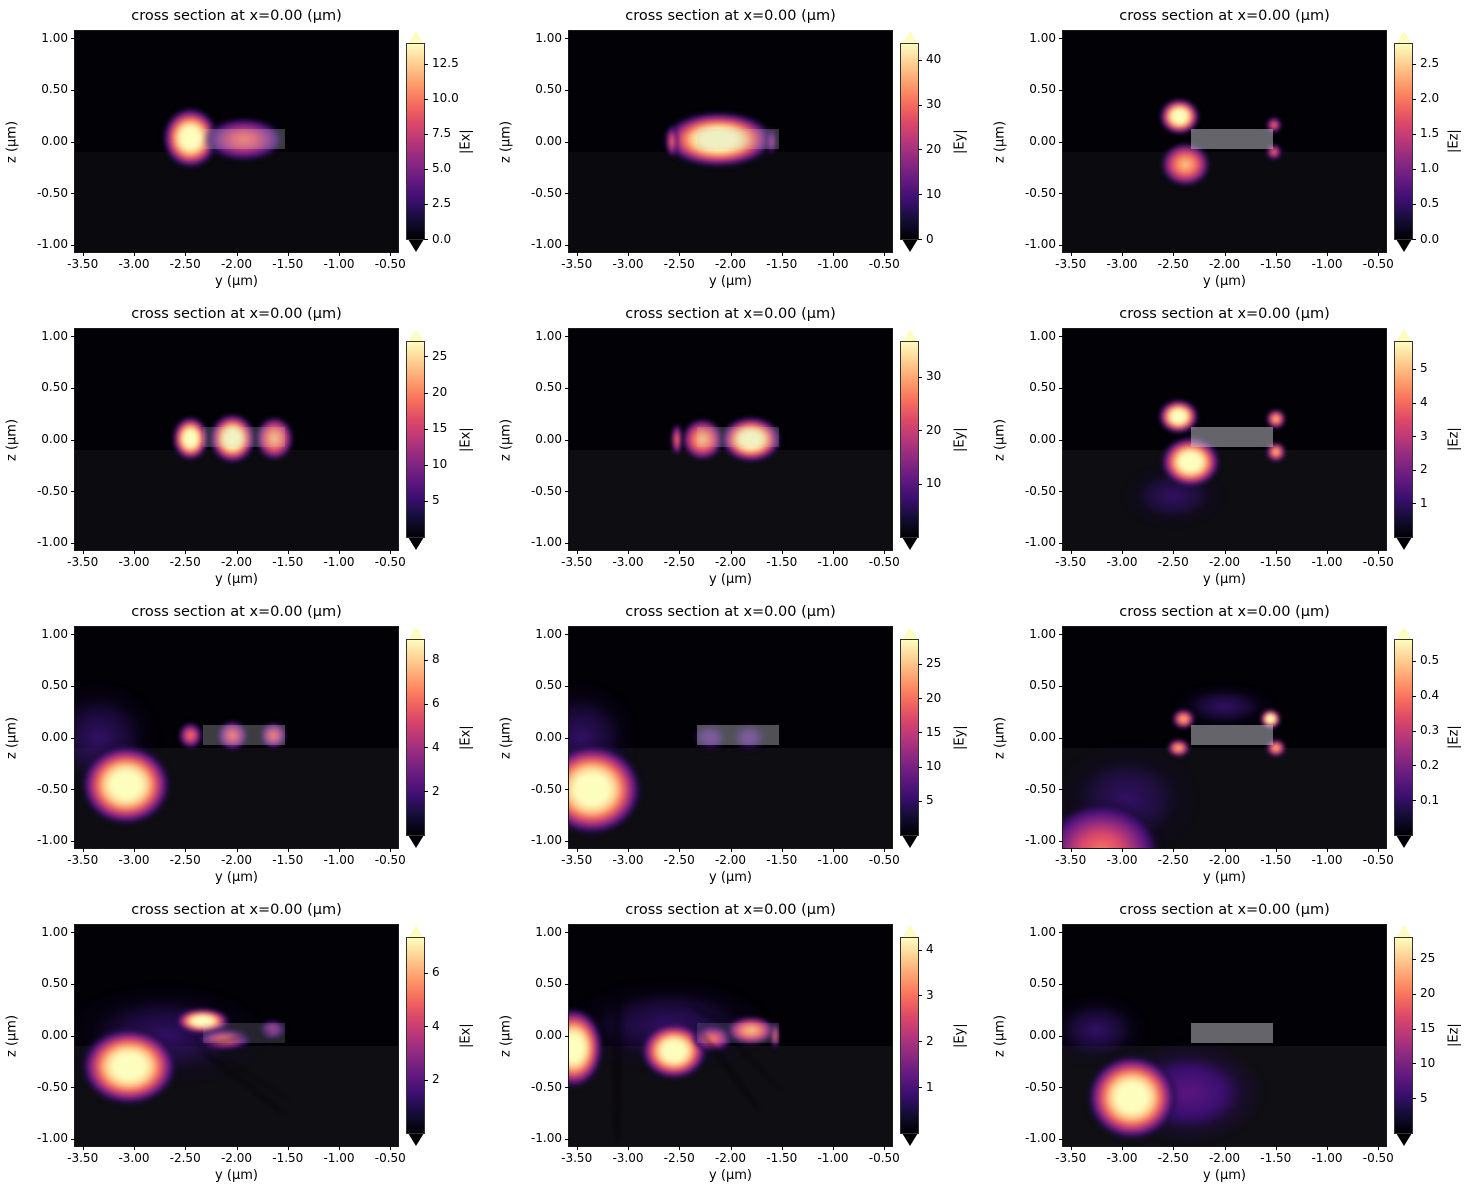  I want to click on colorbar-tick-label: 8, so click(436, 659).